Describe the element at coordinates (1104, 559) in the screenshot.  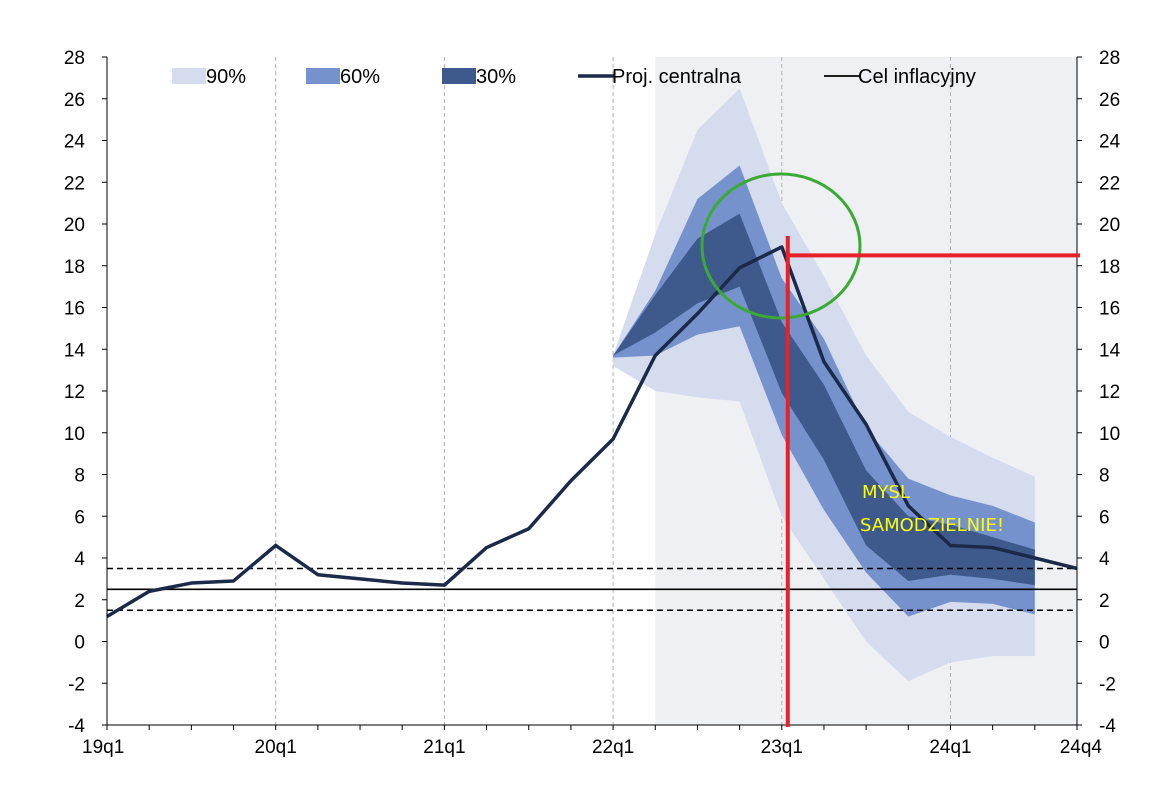
I see `y-tick-label-right: 4` at that location.